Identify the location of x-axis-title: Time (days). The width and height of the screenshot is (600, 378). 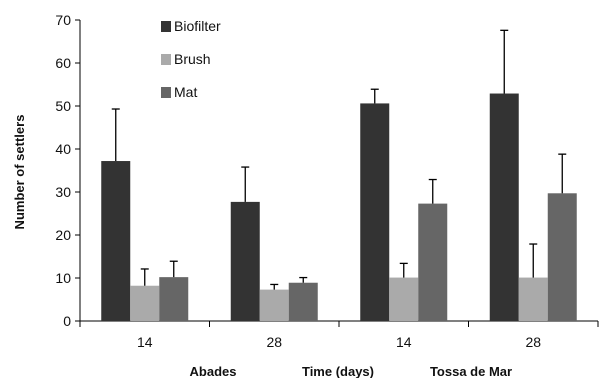
(338, 371).